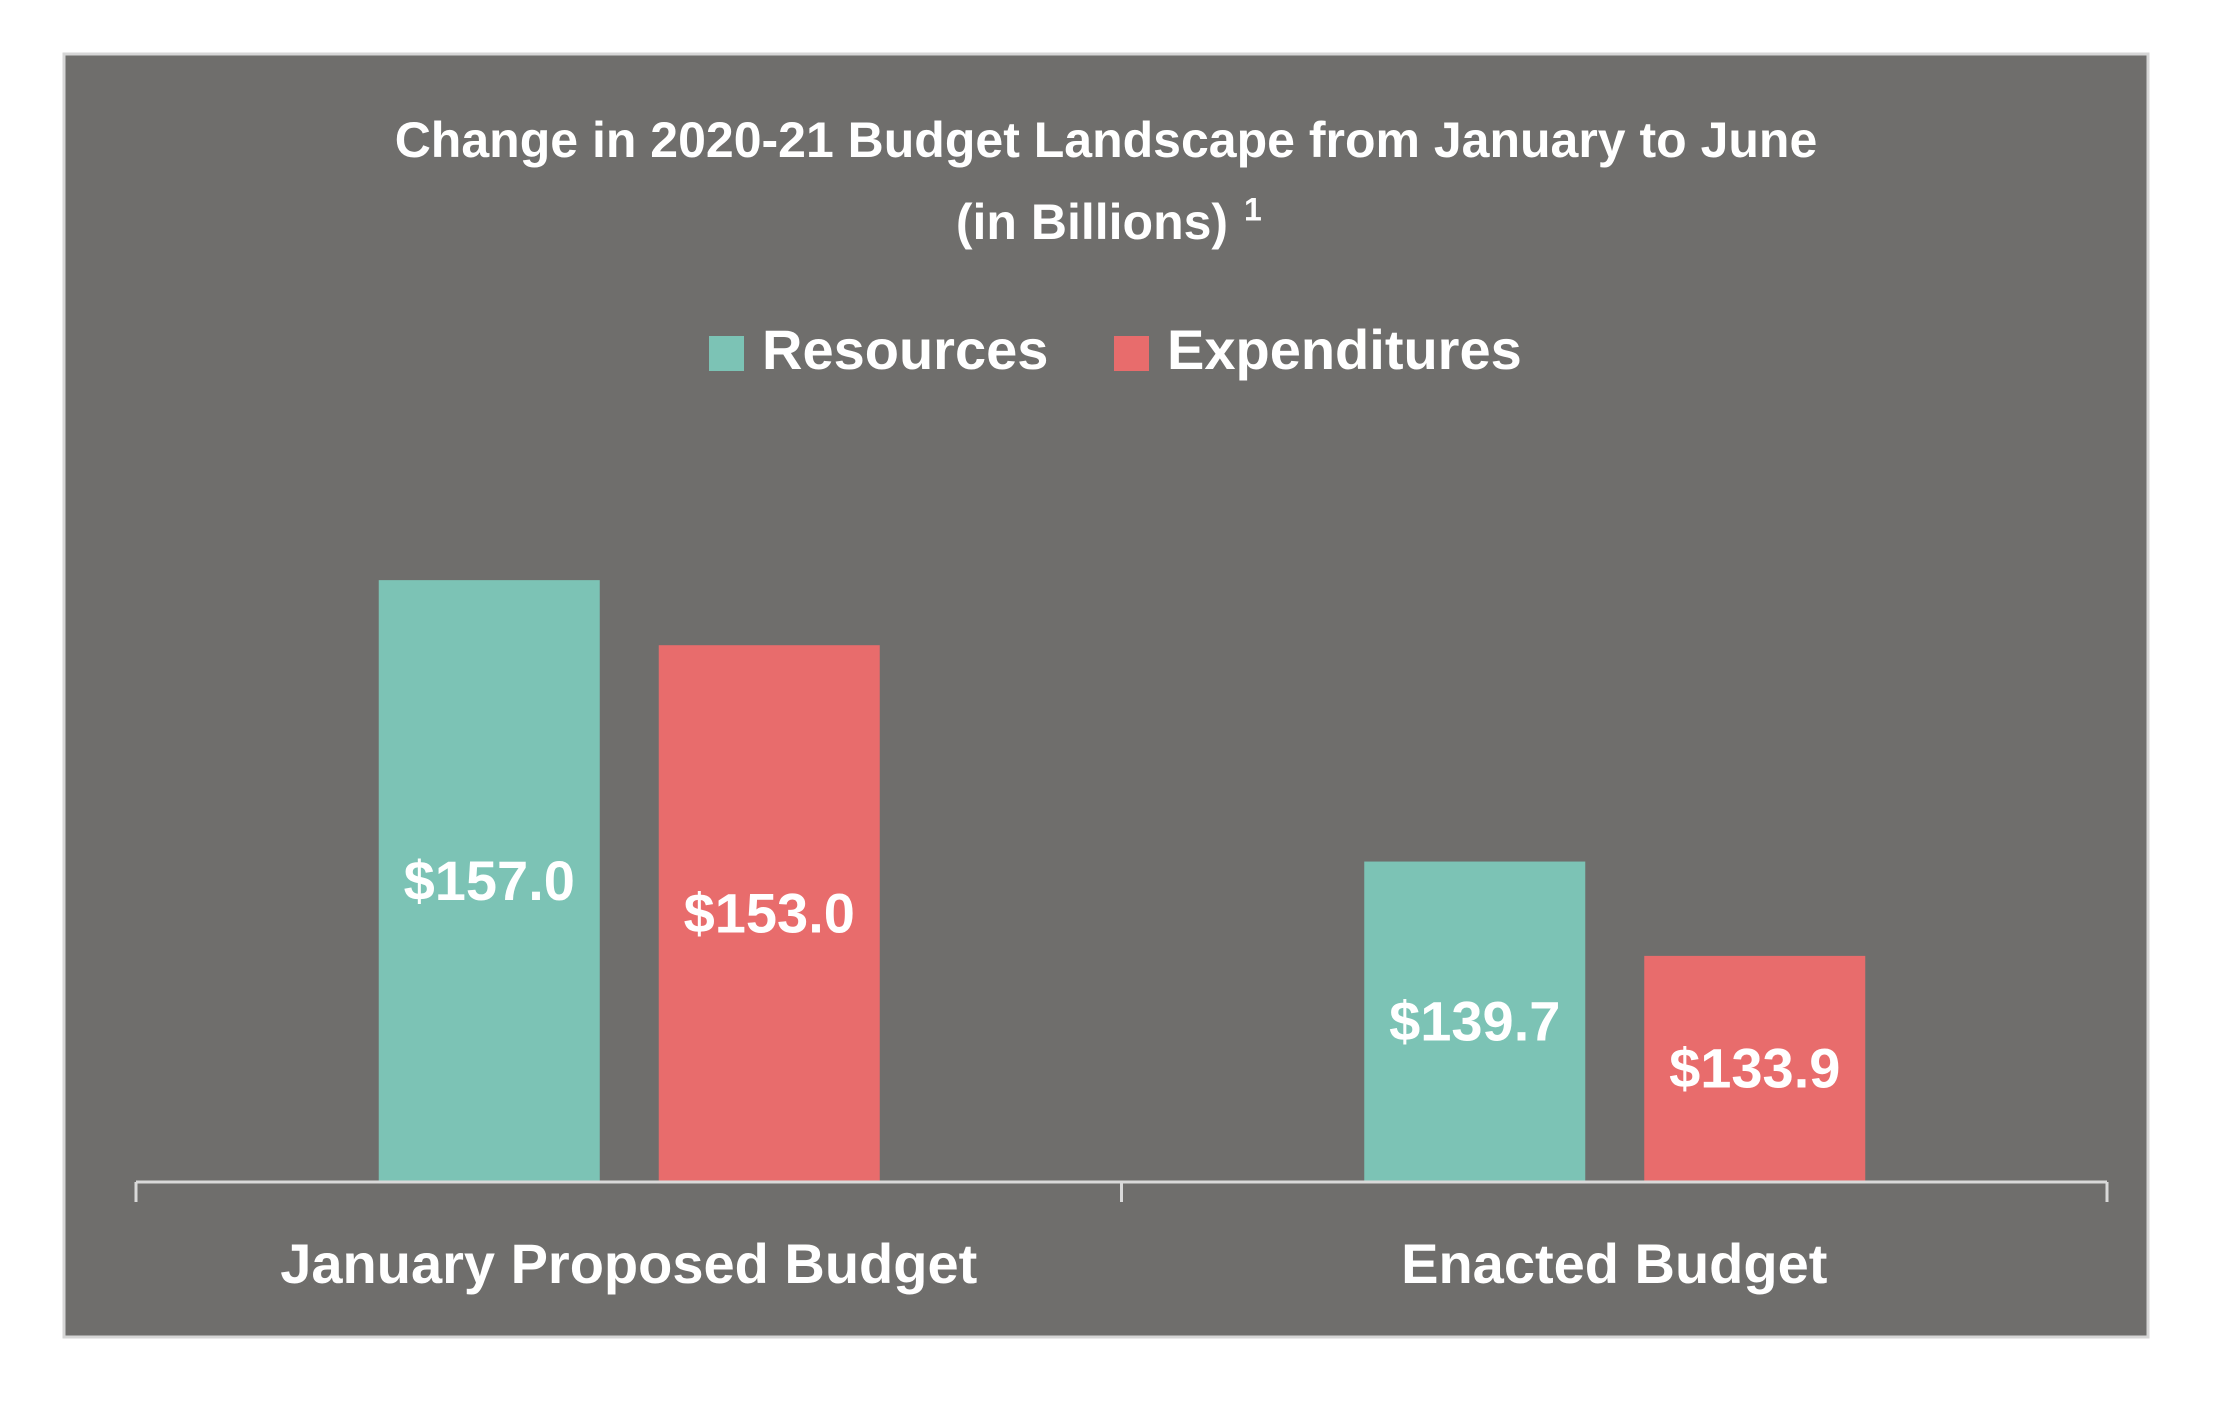 Image resolution: width=2214 pixels, height=1403 pixels. What do you see at coordinates (1253, 209) in the screenshot?
I see `footnote-marker: 1` at bounding box center [1253, 209].